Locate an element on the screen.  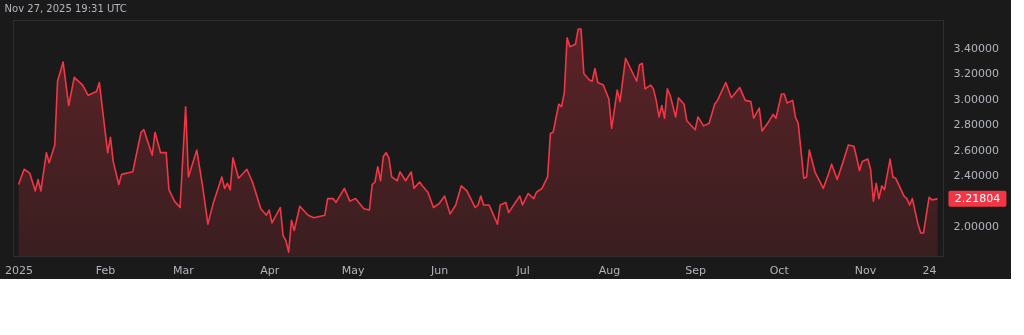
x-tick-label: Apr is located at coordinates (270, 270).